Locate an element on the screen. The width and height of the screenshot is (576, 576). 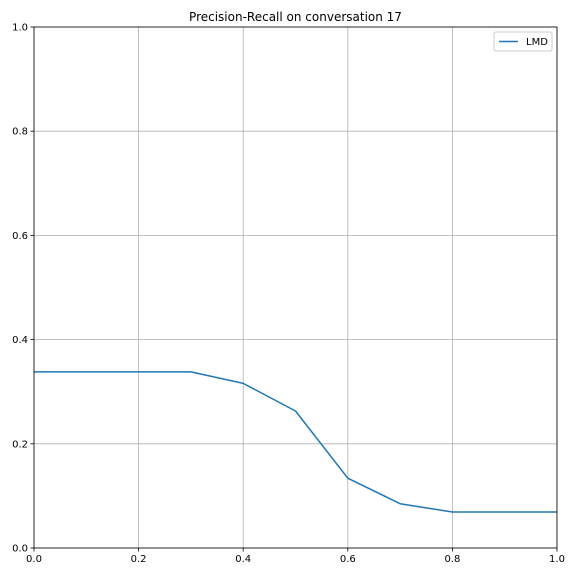
legend-box is located at coordinates (523, 41).